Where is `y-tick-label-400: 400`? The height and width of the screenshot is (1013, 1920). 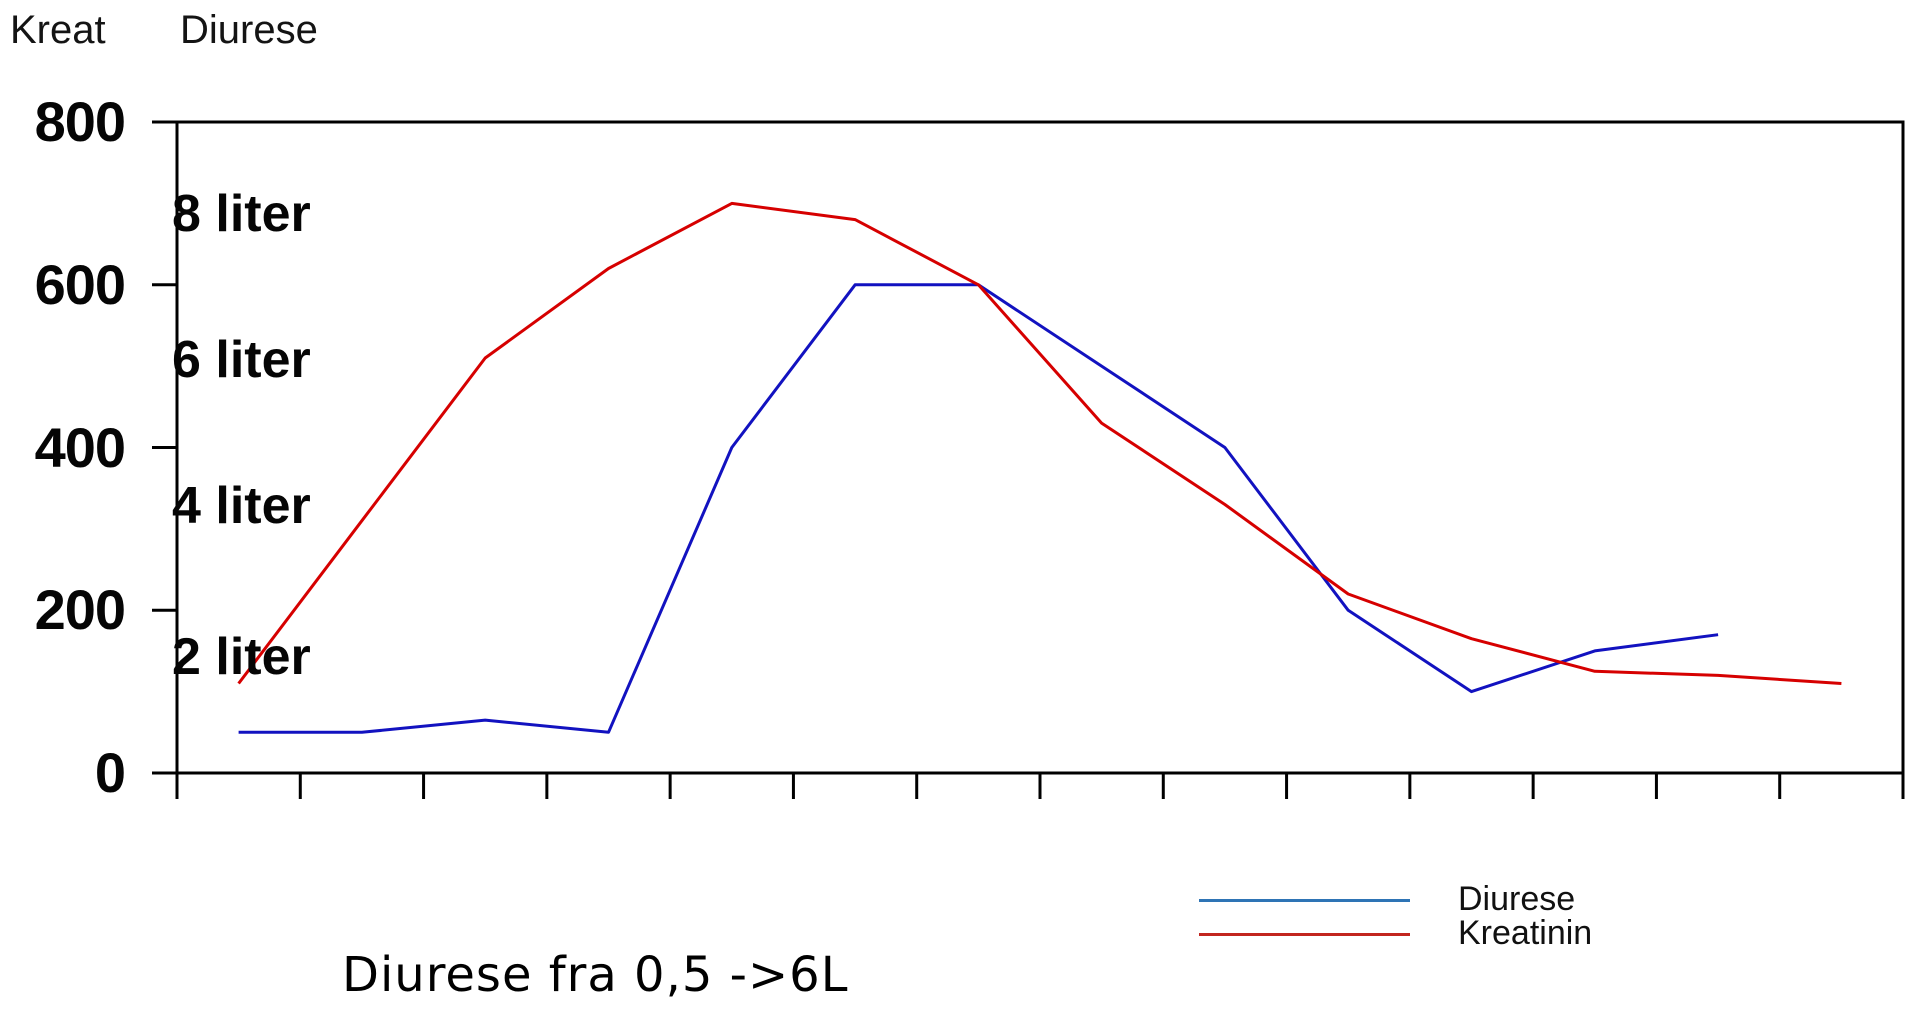
y-tick-label-400: 400 is located at coordinates (80, 447).